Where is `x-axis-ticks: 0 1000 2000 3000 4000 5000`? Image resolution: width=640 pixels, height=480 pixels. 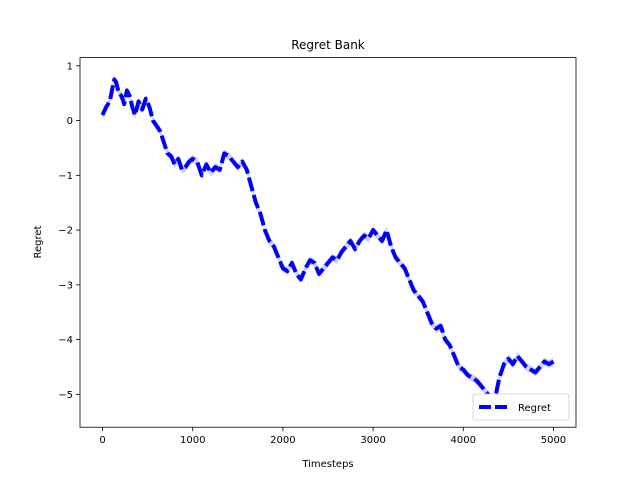
x-axis-ticks: 0 1000 2000 3000 4000 5000 is located at coordinates (332, 436).